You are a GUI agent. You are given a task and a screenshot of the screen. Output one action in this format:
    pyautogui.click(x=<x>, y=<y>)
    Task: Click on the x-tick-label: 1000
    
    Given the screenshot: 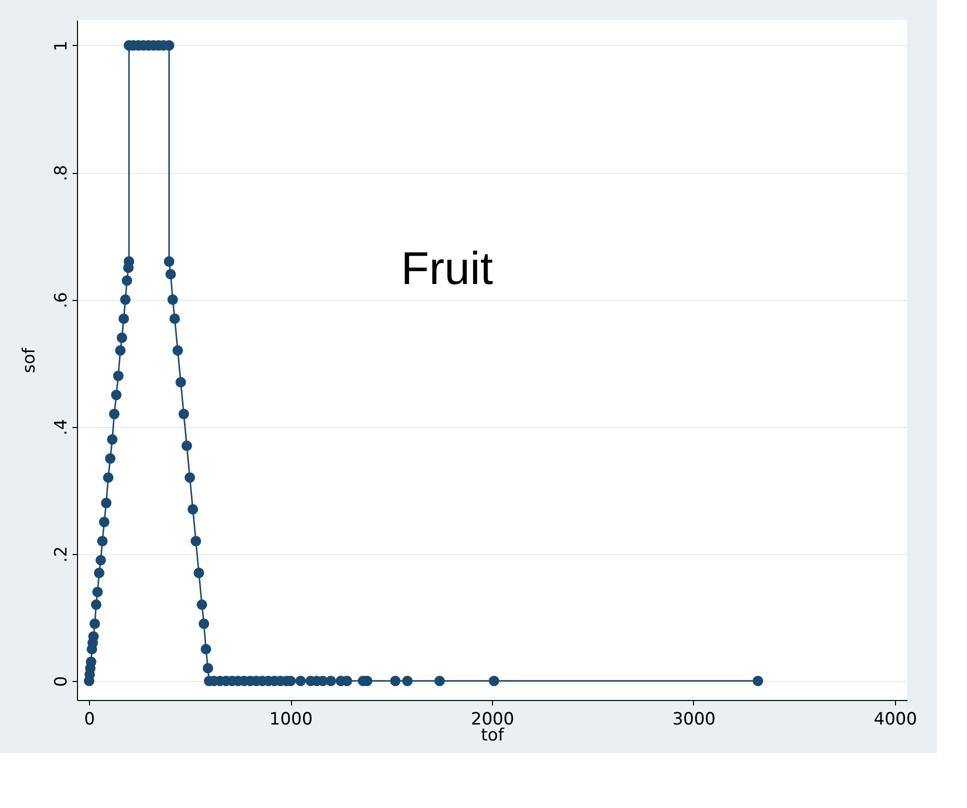 What is the action you would take?
    pyautogui.click(x=291, y=720)
    